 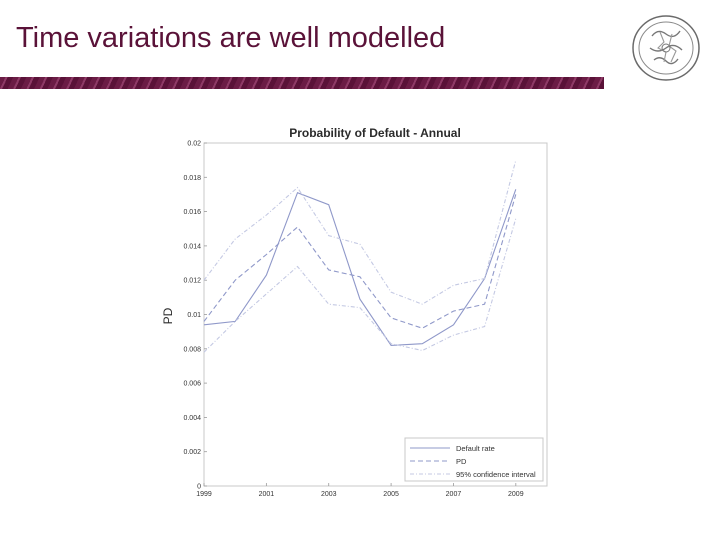 I want to click on series-pd-line, so click(x=360, y=261).